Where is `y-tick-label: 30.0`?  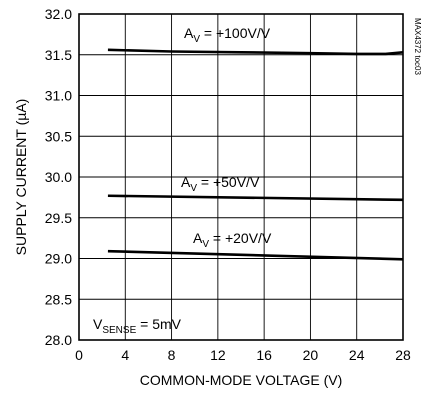
y-tick-label: 30.0 is located at coordinates (58, 177).